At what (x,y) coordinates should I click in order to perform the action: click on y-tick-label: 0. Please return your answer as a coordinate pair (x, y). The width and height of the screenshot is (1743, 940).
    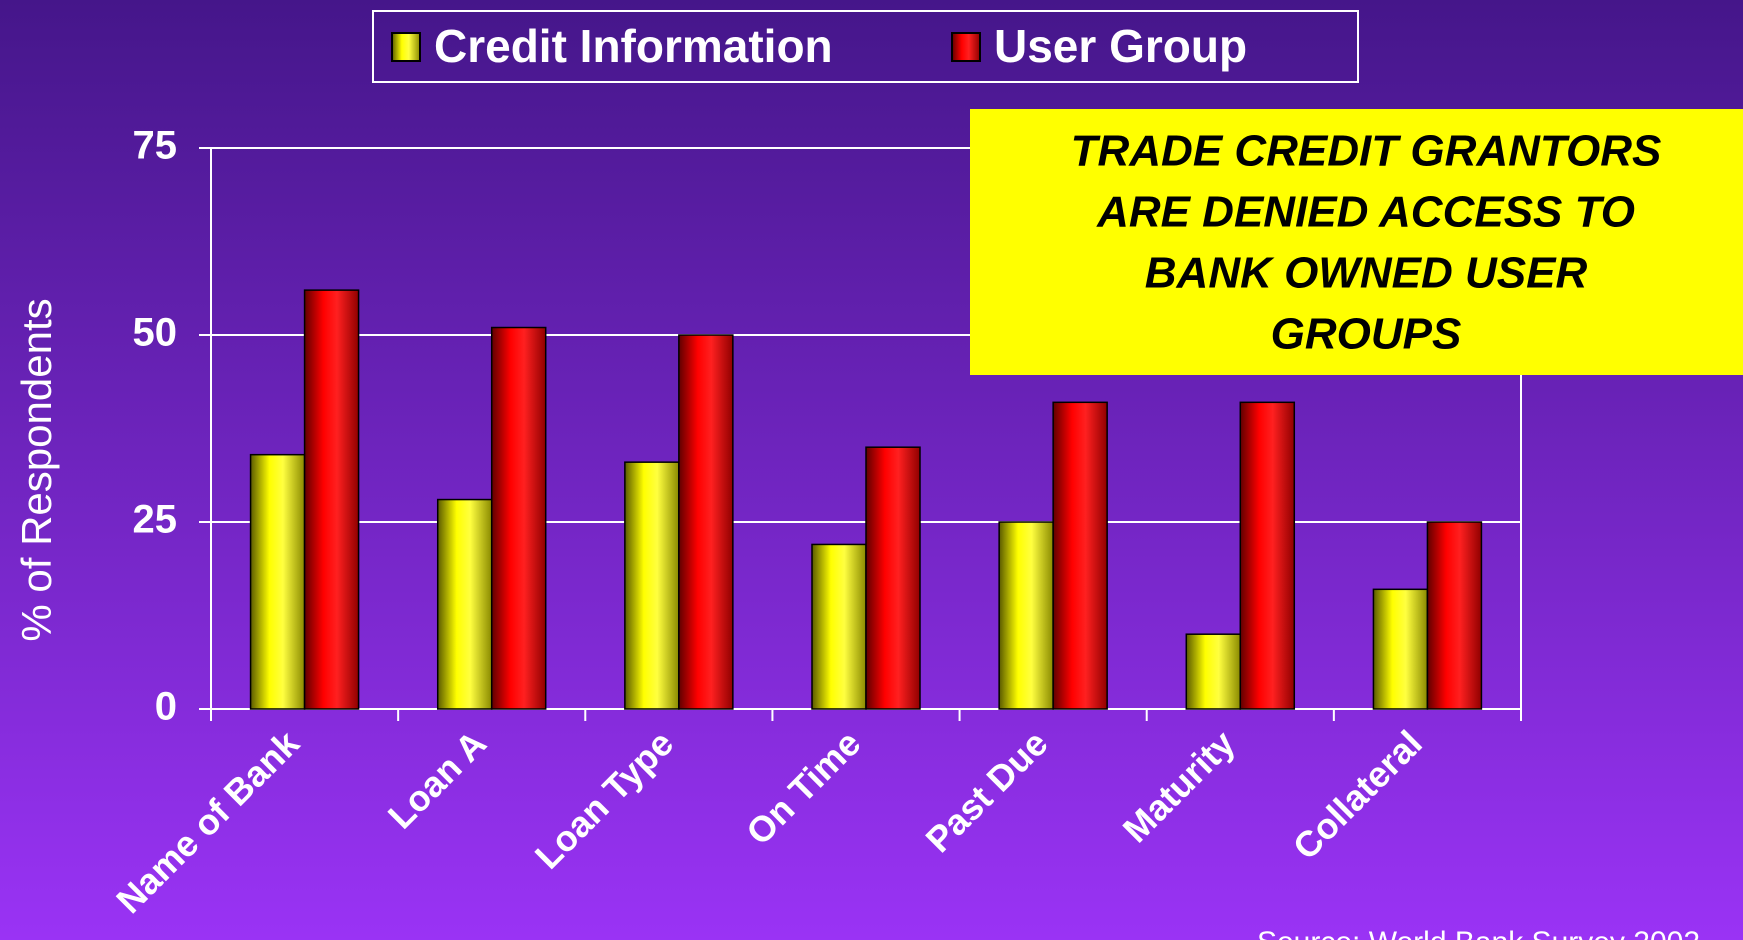
    Looking at the image, I should click on (166, 707).